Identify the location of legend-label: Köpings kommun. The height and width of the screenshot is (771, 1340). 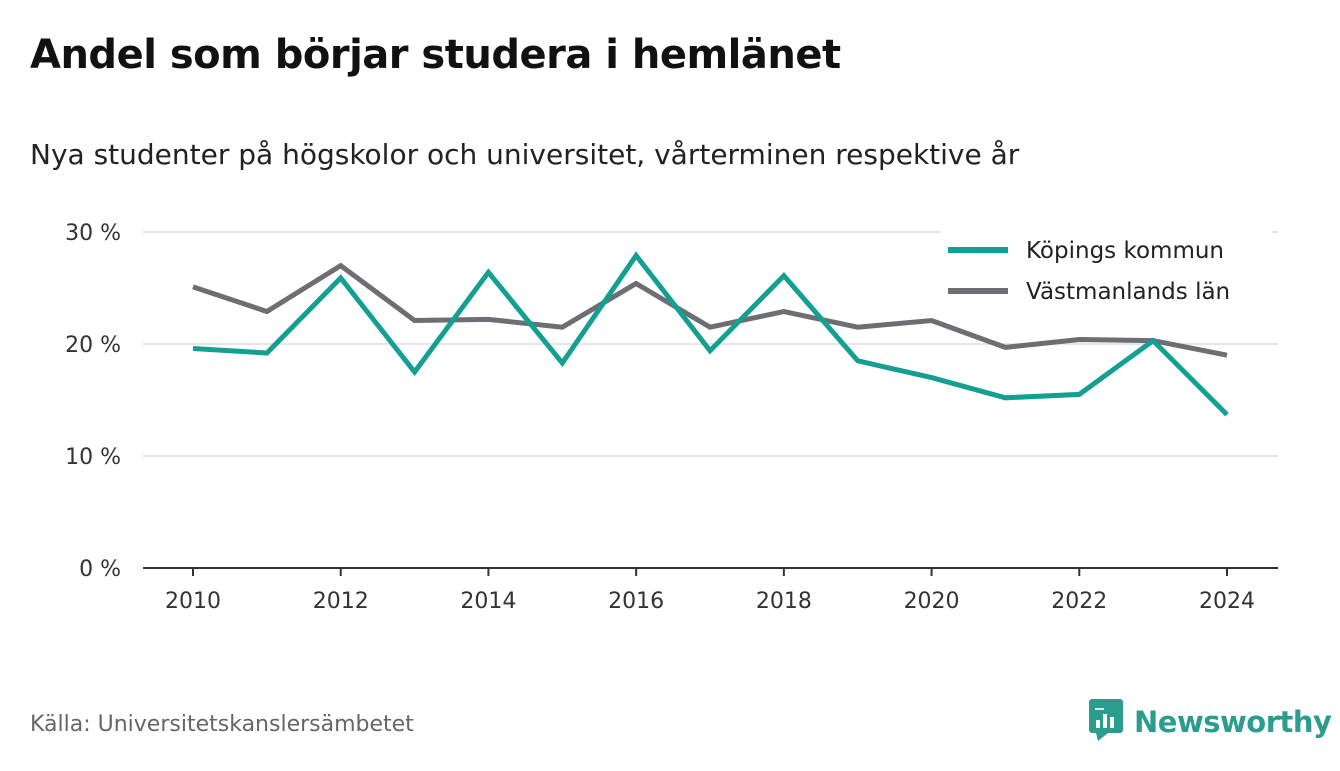
(1125, 251).